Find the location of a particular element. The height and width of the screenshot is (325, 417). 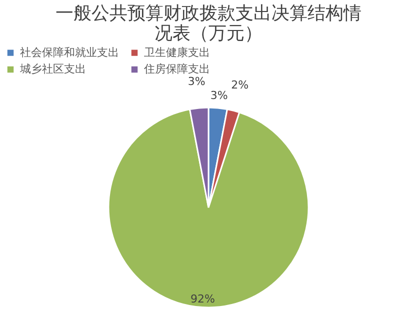

data-label: 2% is located at coordinates (240, 85).